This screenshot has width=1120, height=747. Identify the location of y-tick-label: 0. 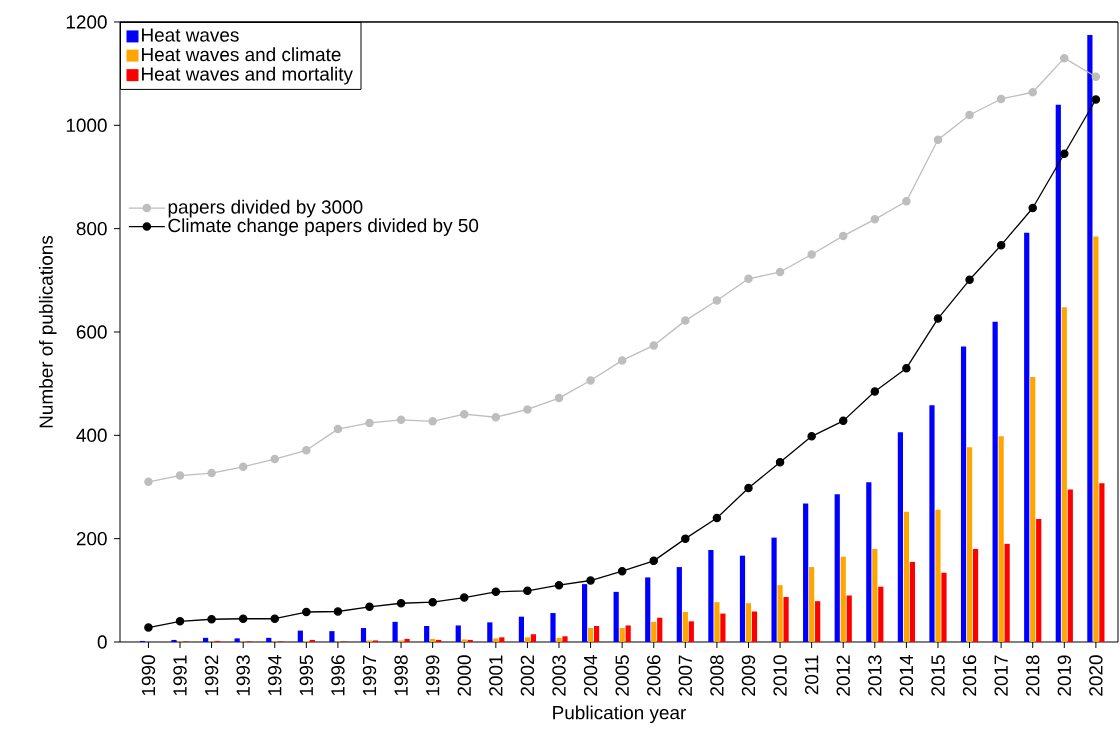
(102, 642).